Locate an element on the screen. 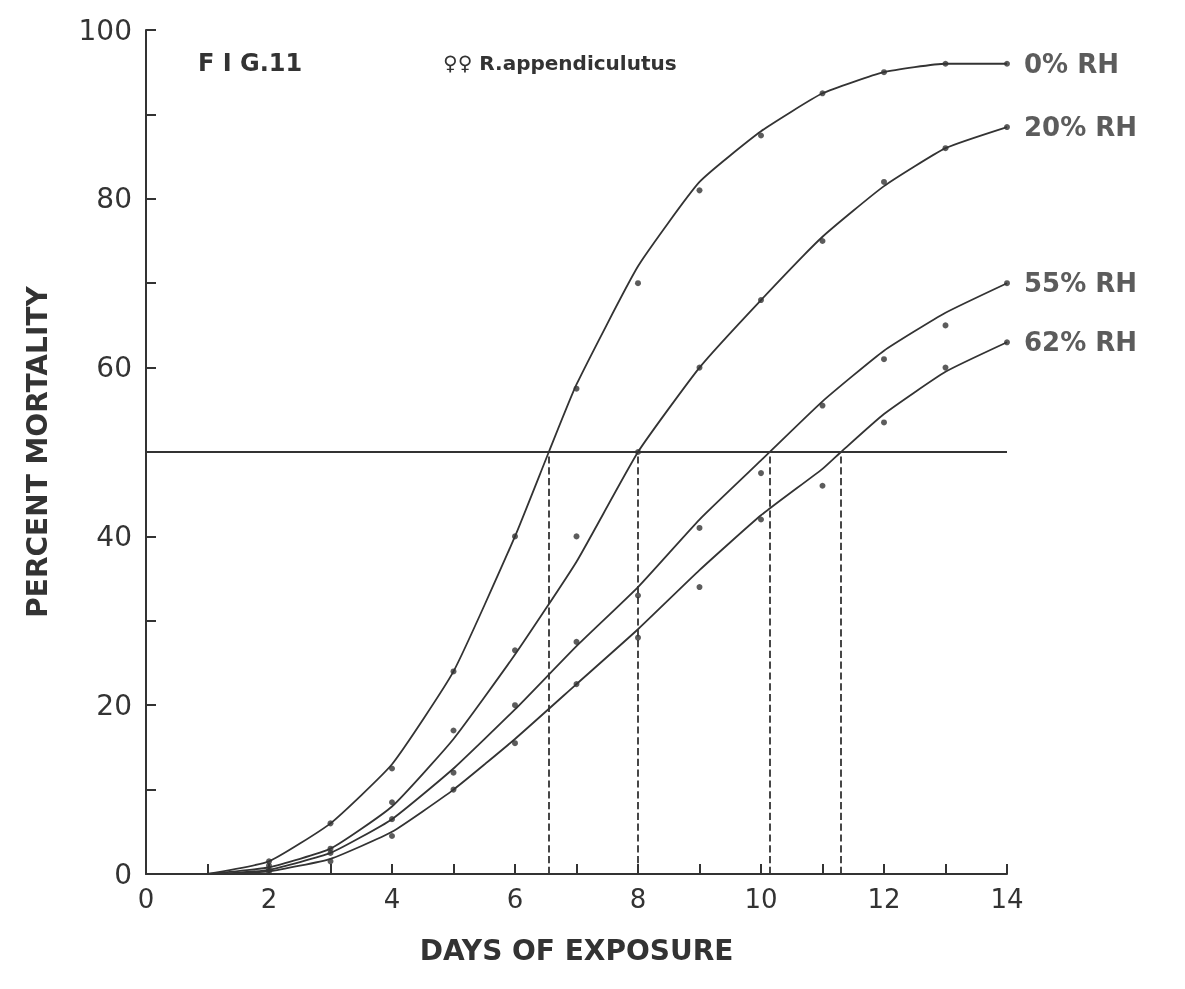  x-tick-label: 6 is located at coordinates (515, 899).